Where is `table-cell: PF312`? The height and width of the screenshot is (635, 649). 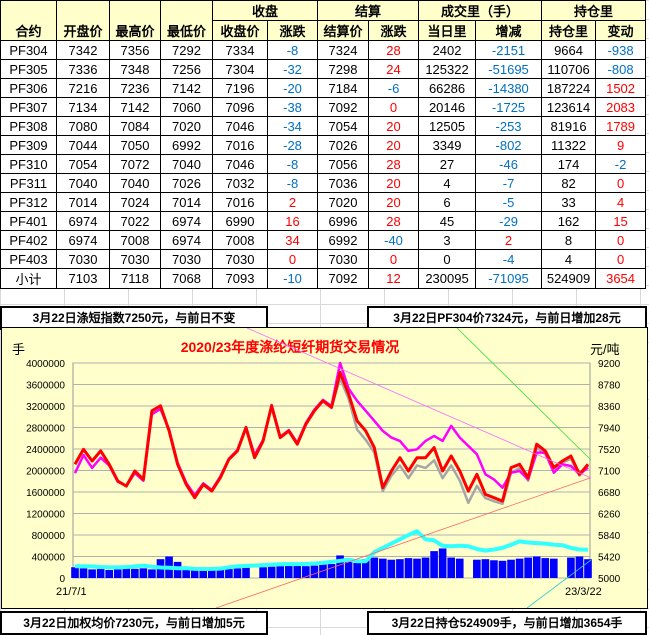
table-cell: PF312 is located at coordinates (28, 202).